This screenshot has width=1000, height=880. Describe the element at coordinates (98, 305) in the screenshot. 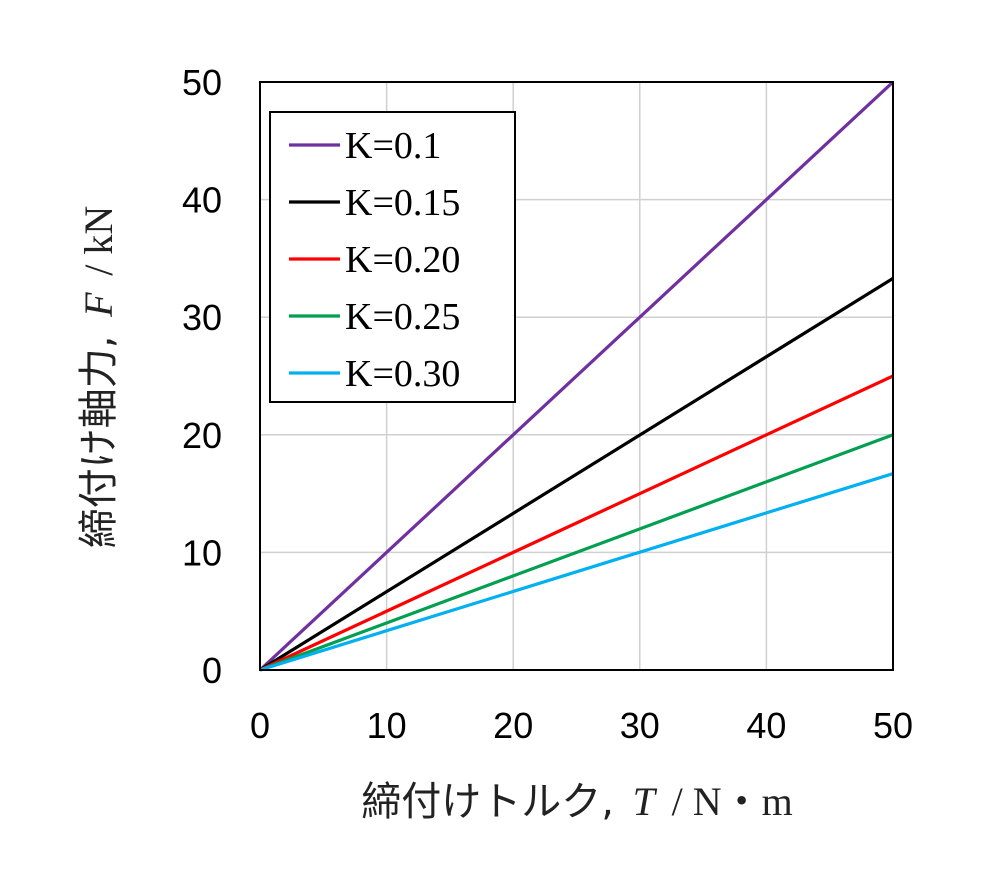

I see `y-axis-label-symbol: F` at that location.